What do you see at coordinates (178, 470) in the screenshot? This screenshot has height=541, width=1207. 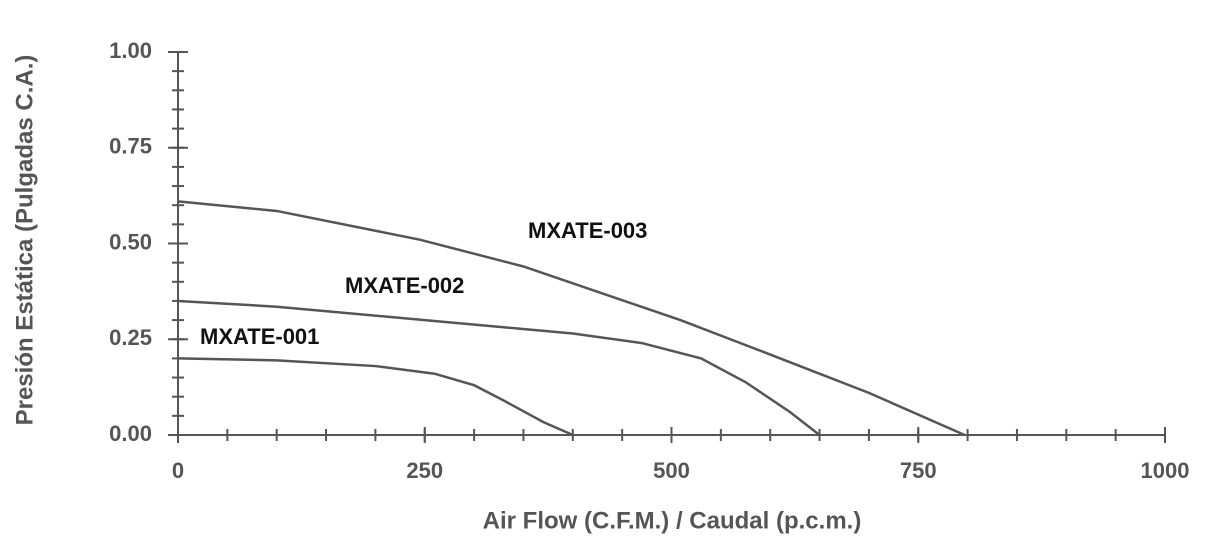 I see `x-tick-label: 0` at bounding box center [178, 470].